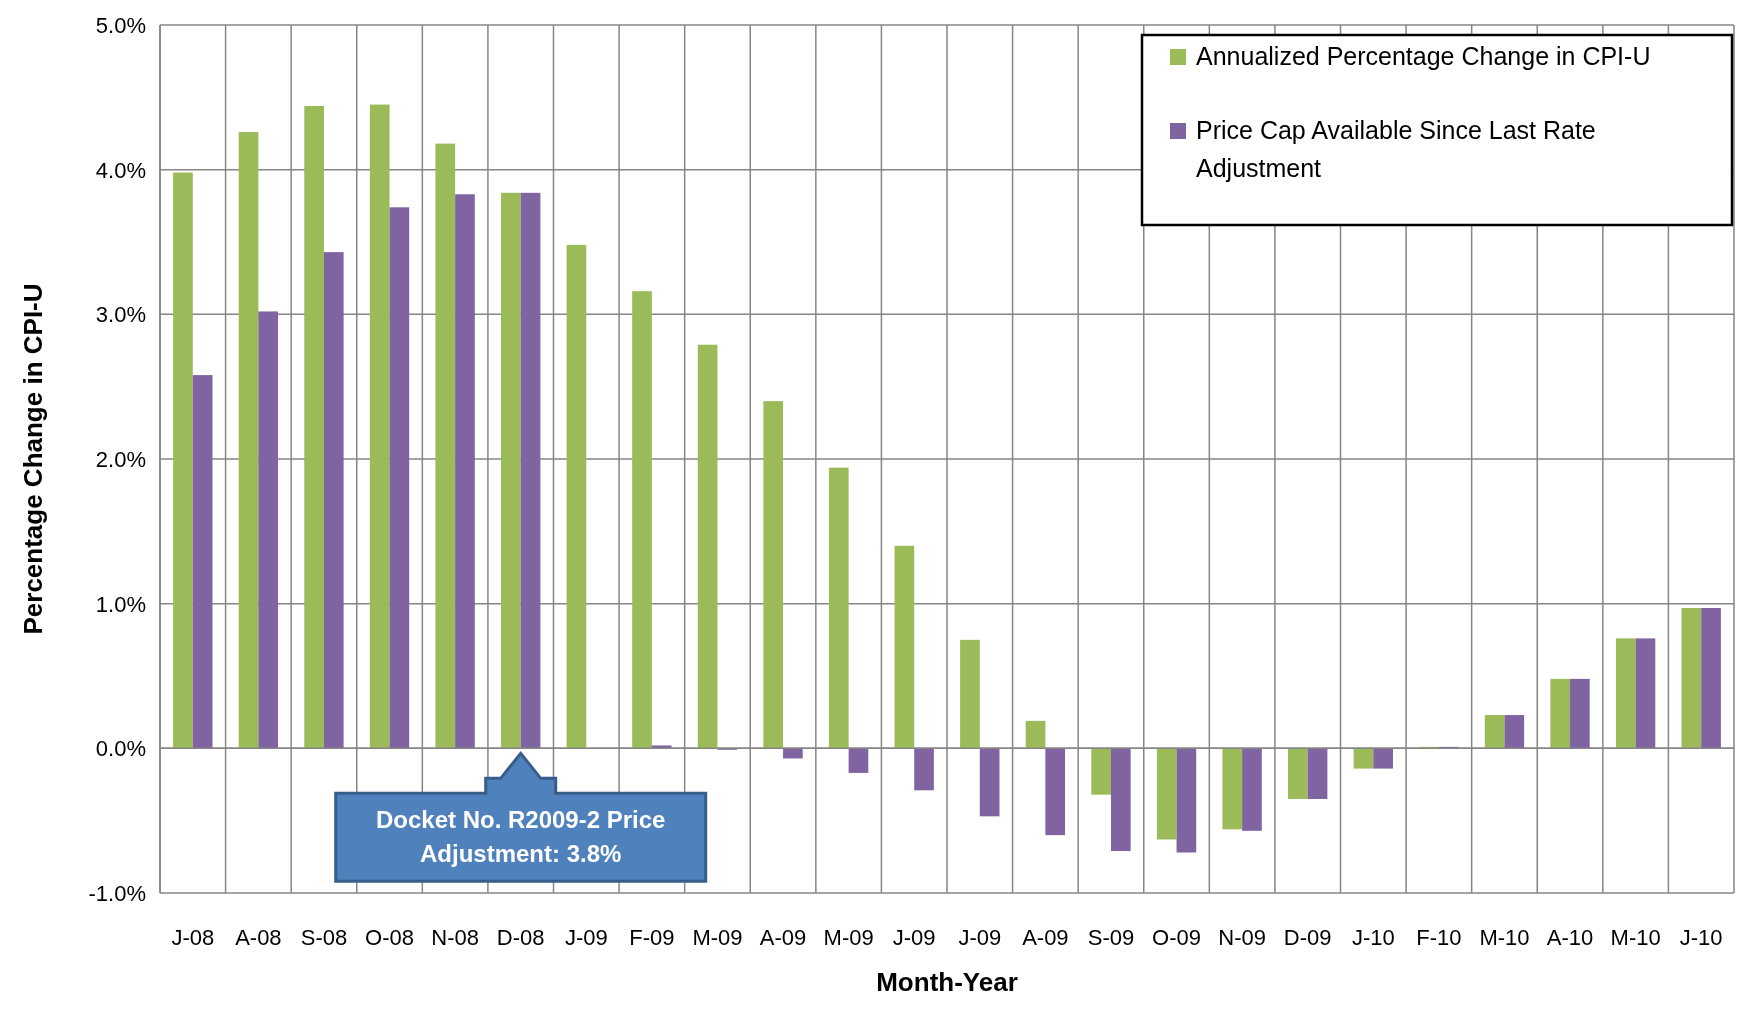  I want to click on x-tick-label: F-10, so click(1439, 937).